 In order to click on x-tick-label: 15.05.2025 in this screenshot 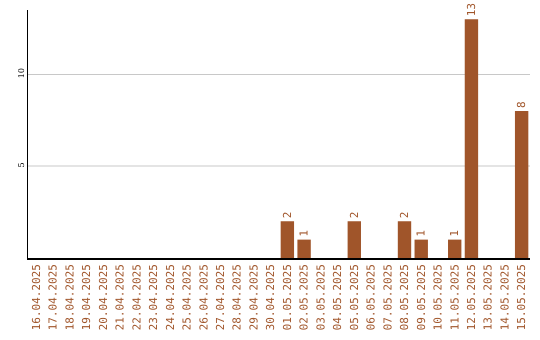, I will do `click(521, 297)`.